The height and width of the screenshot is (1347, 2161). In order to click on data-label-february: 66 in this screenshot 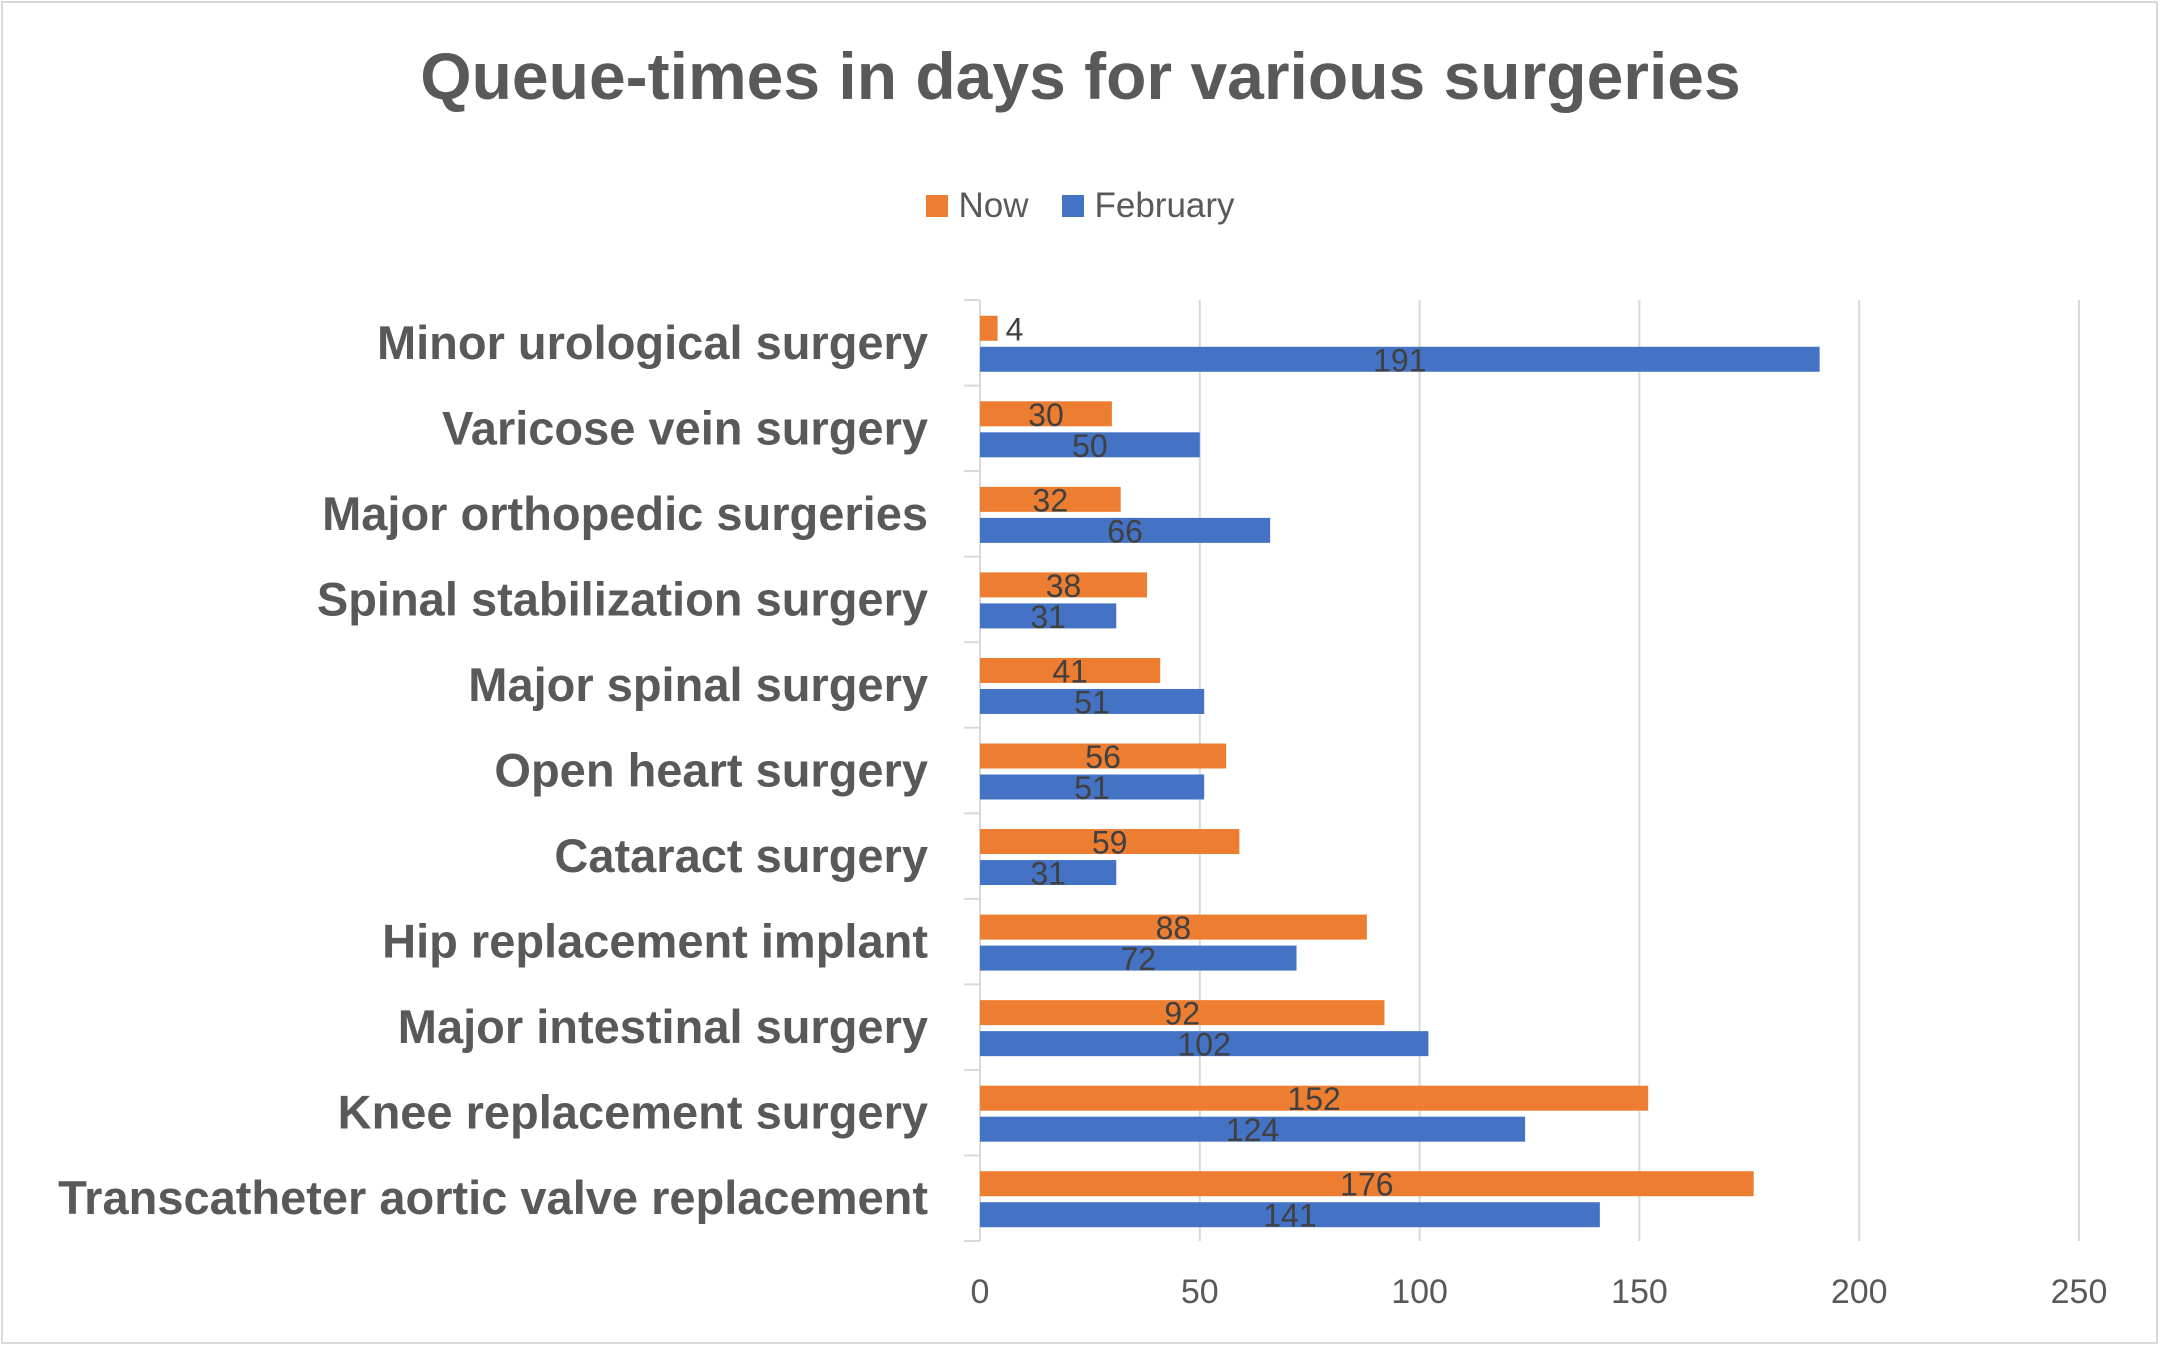, I will do `click(1125, 531)`.